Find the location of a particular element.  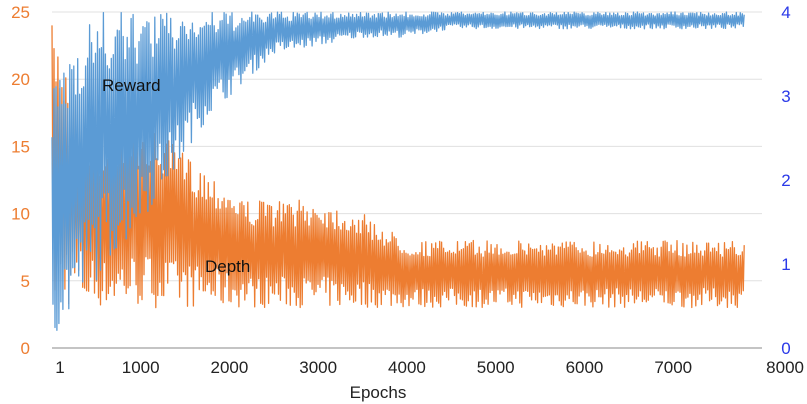

left-tick-label: 15 is located at coordinates (20, 146).